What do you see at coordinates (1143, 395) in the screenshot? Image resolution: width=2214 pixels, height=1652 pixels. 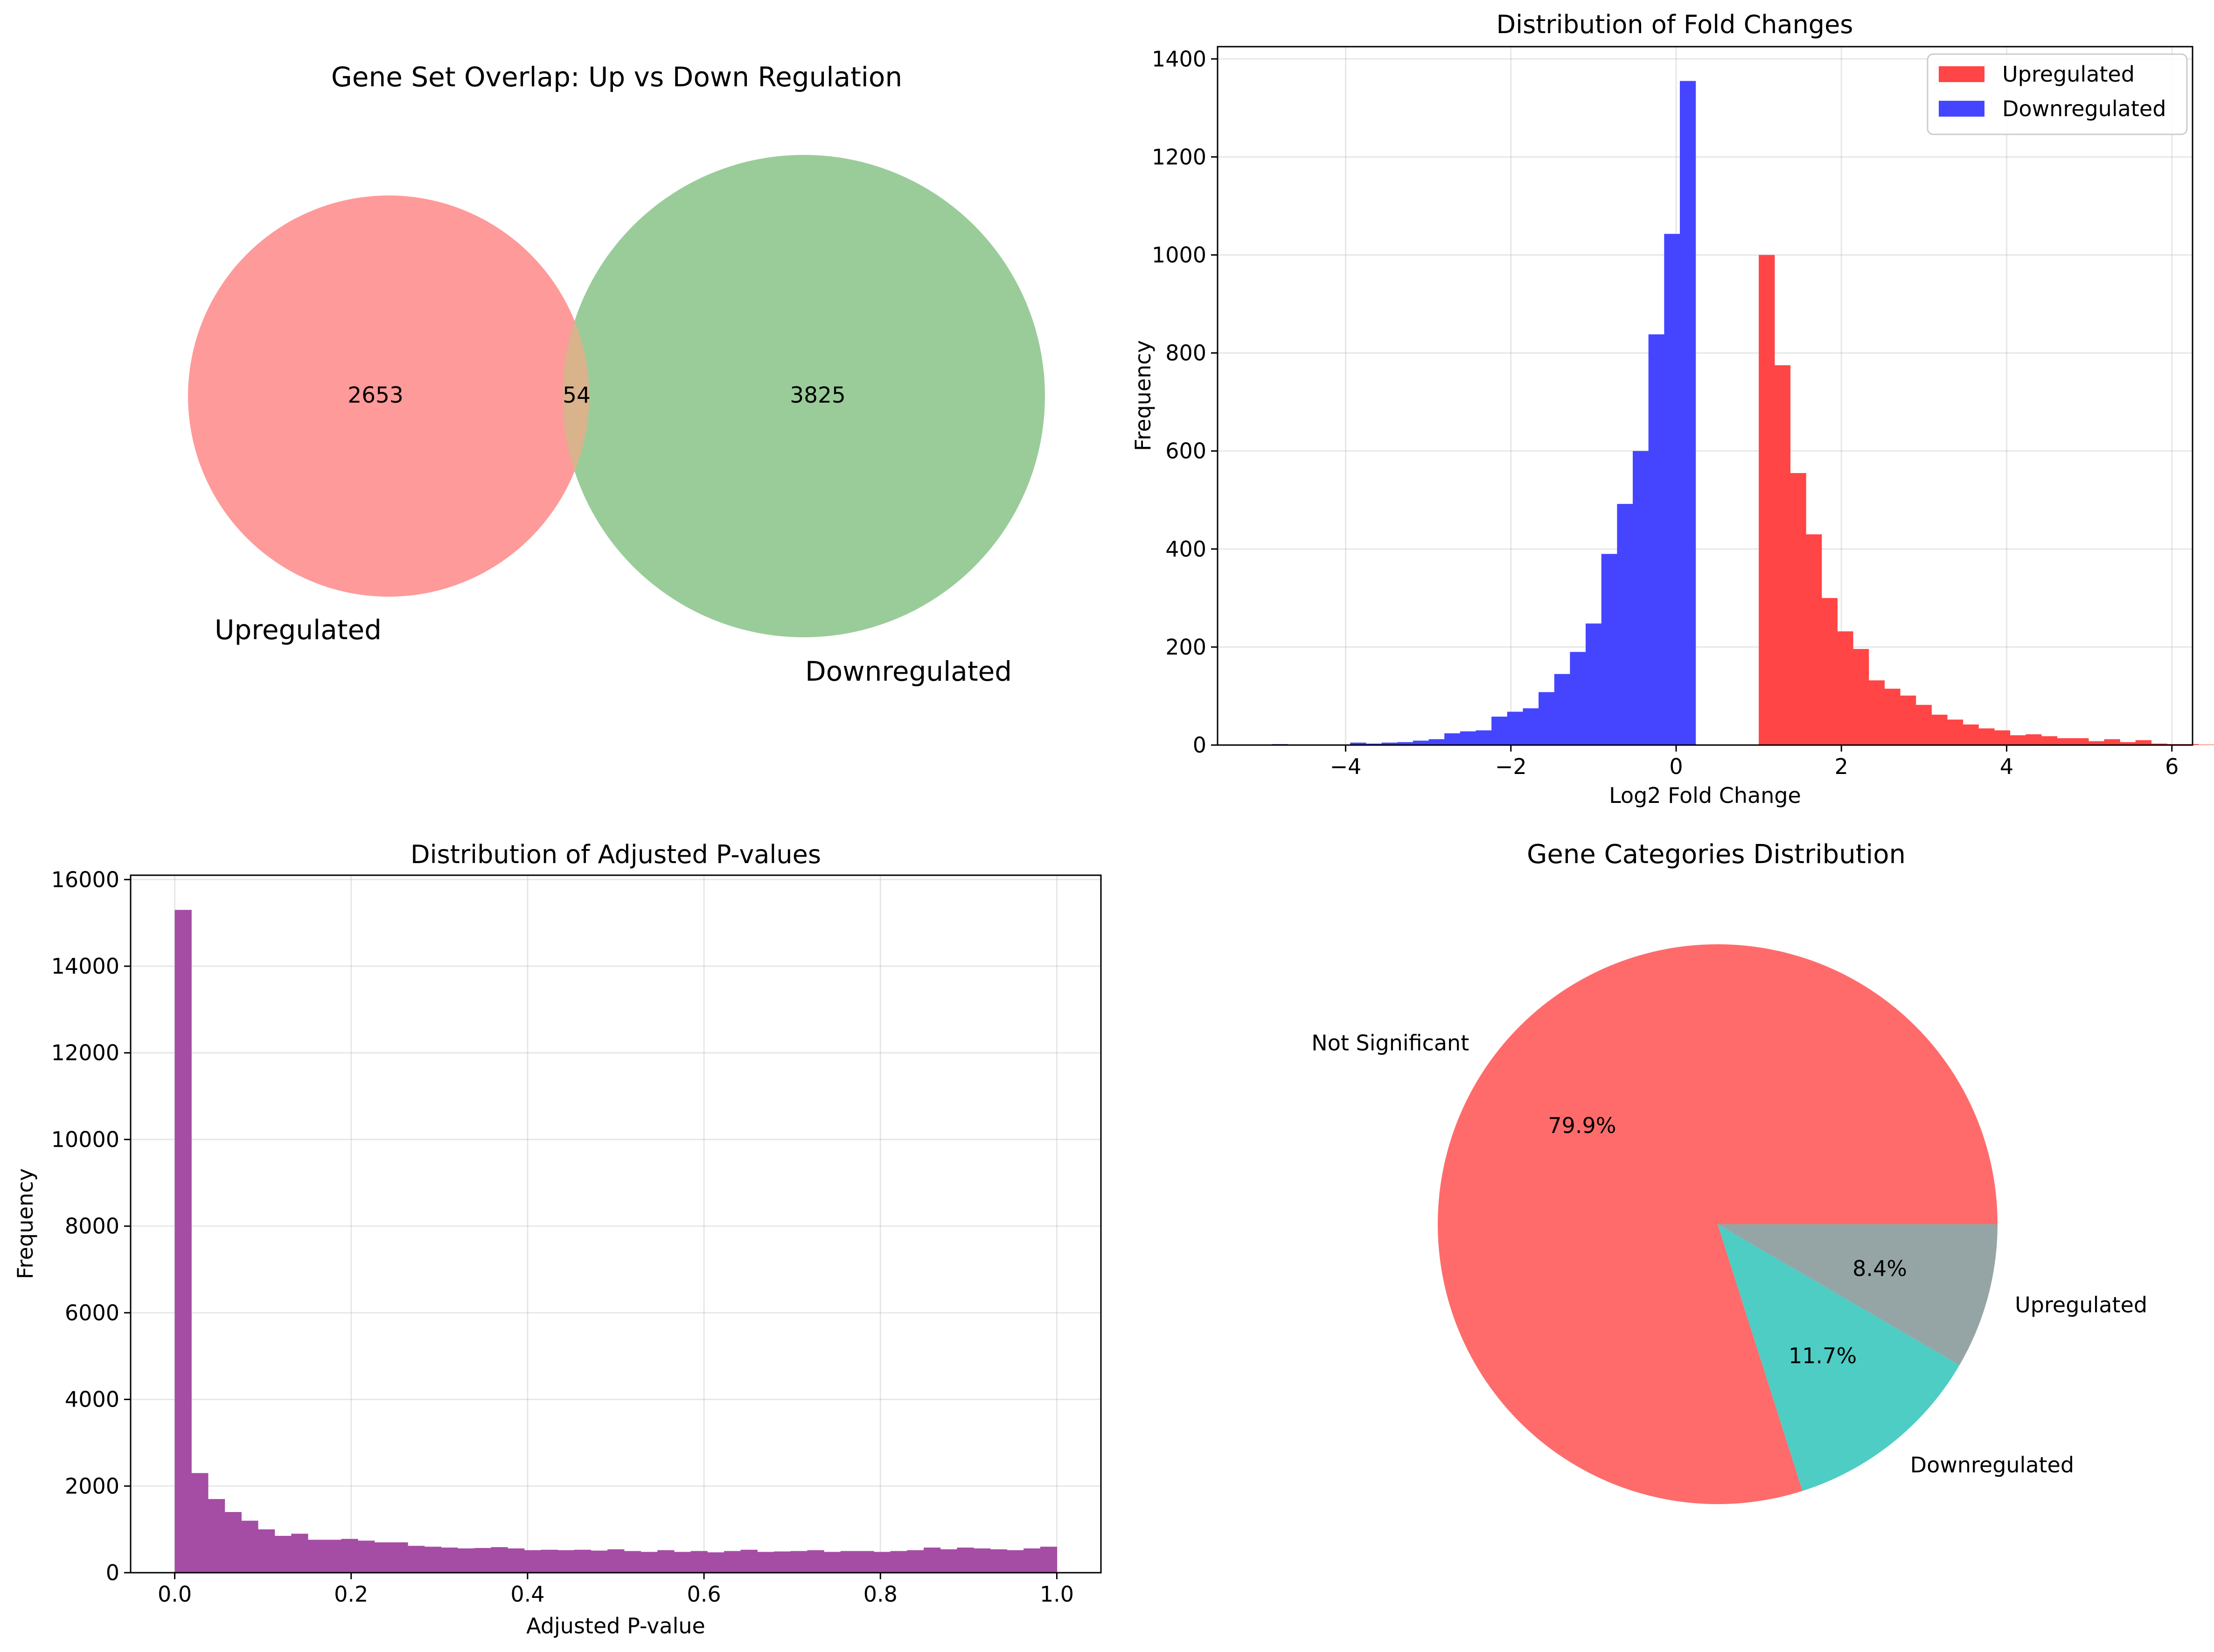 I see `fold-change-y-label: Frequency` at bounding box center [1143, 395].